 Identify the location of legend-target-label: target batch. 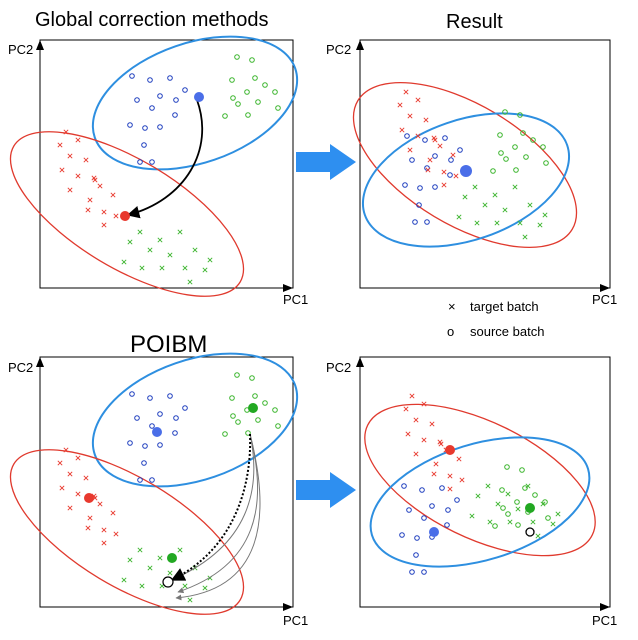
(504, 306).